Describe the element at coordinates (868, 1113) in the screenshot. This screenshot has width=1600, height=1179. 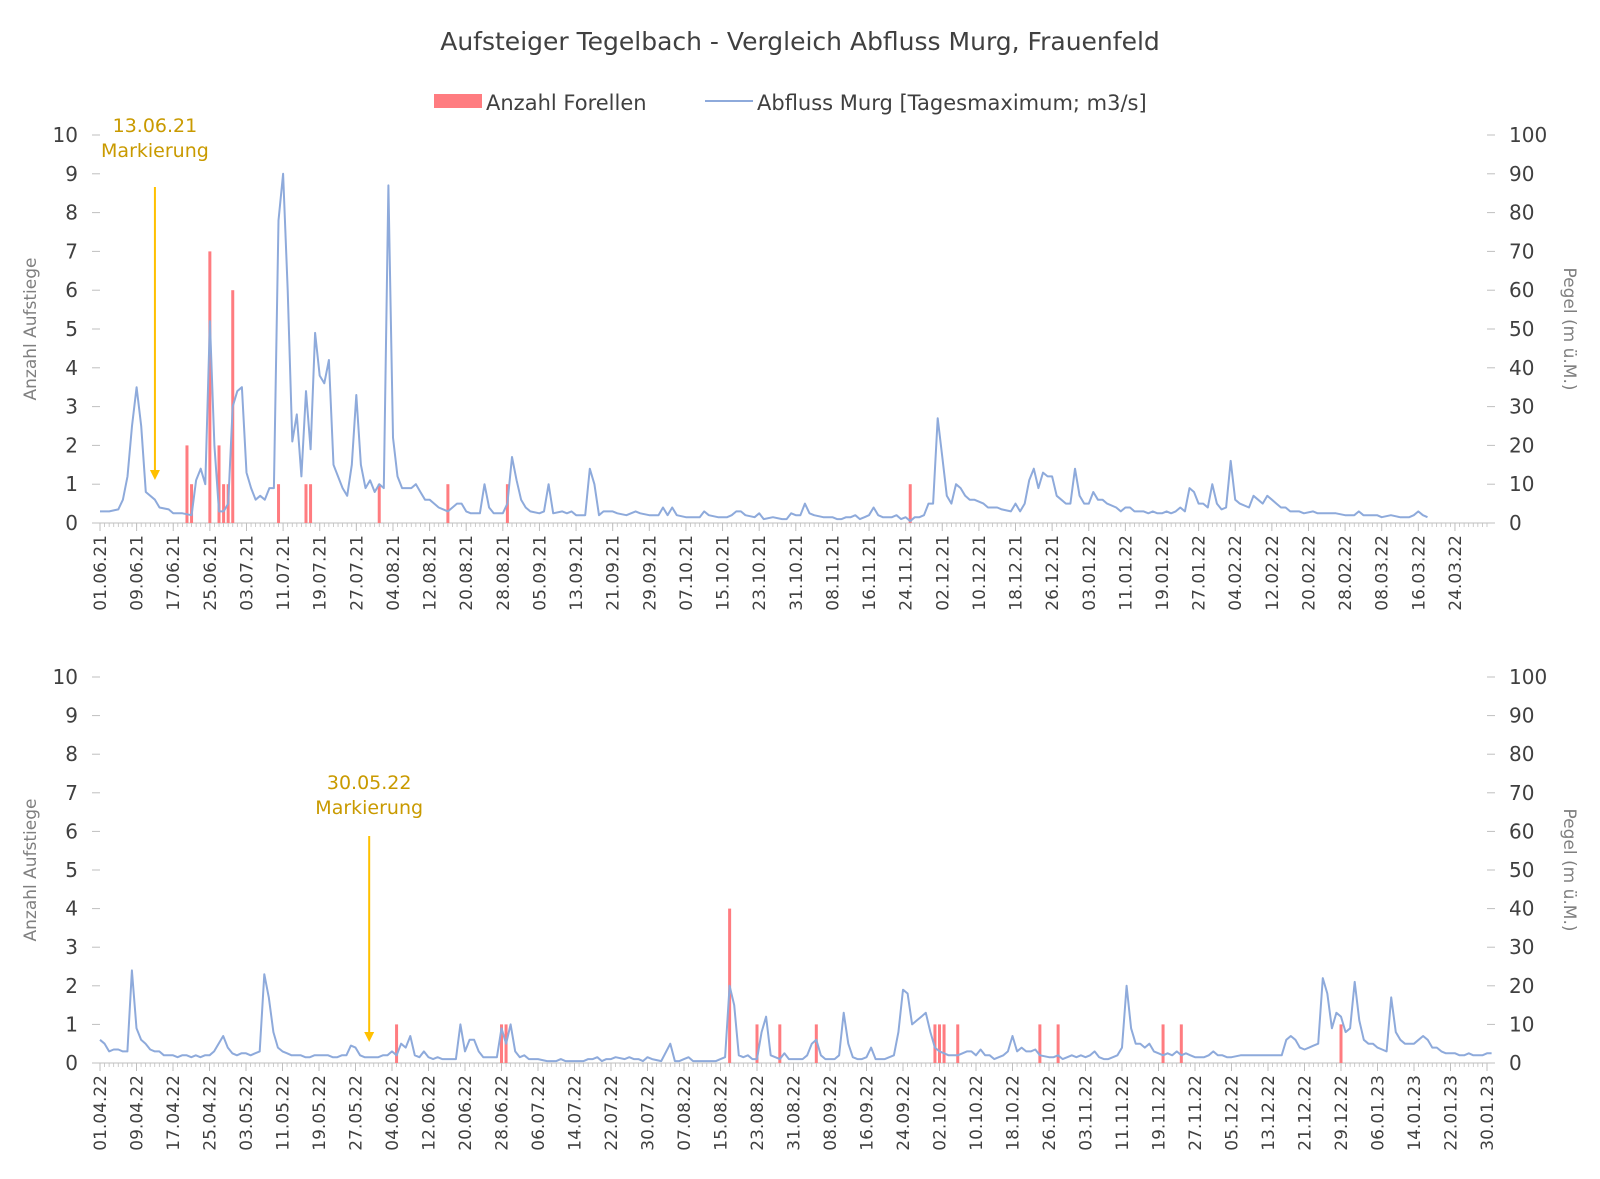
I see `x-tick-label: 16.09.22` at that location.